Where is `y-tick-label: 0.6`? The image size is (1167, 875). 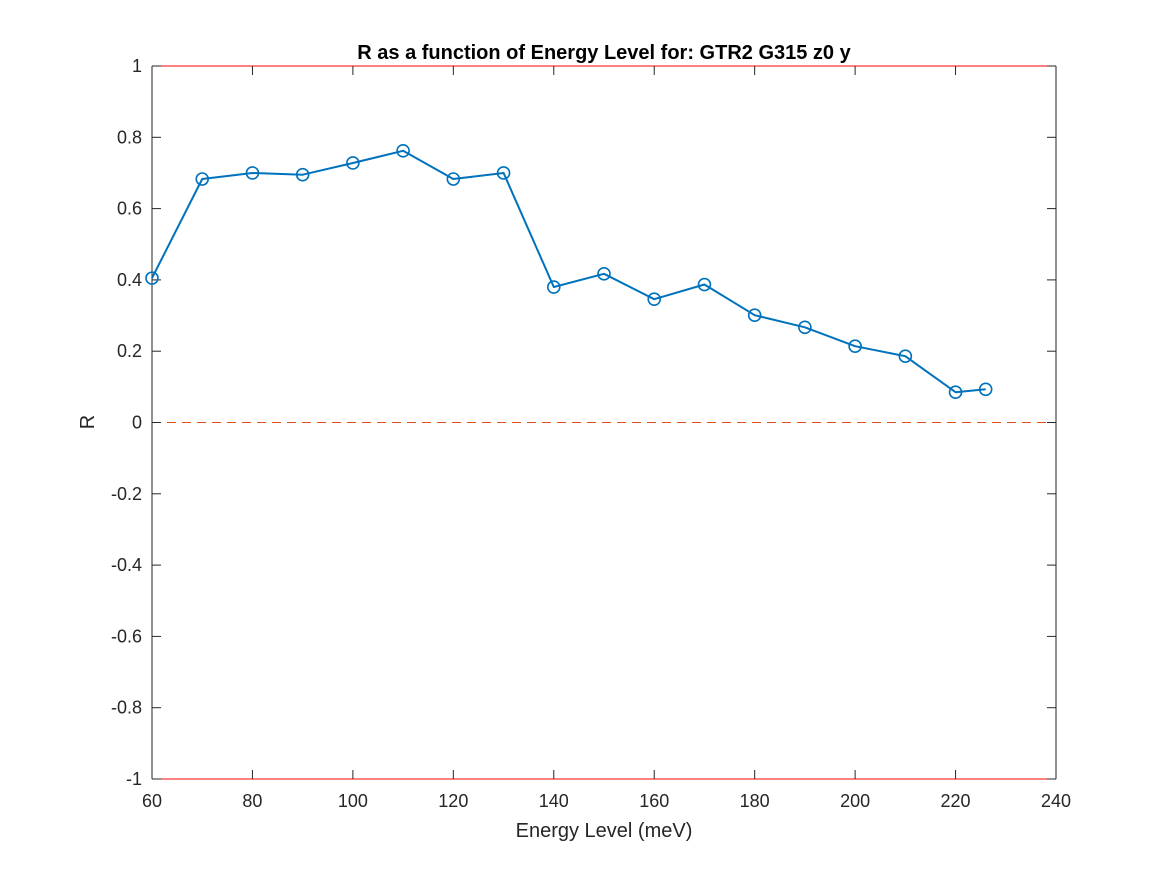 y-tick-label: 0.6 is located at coordinates (129, 209).